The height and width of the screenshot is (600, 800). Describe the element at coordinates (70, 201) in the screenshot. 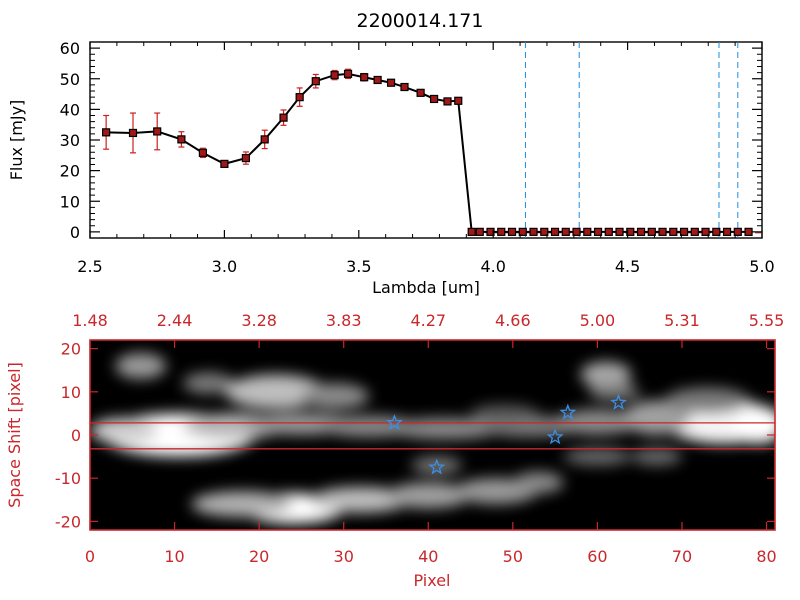

I see `y-tick-label: 10` at that location.